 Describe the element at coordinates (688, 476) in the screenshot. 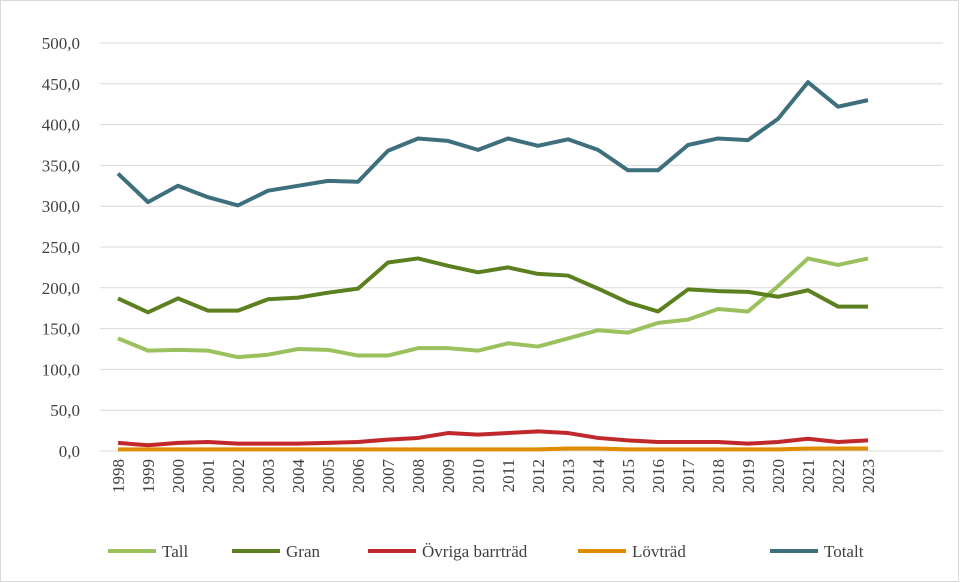

I see `x-tick-label: 2017` at that location.